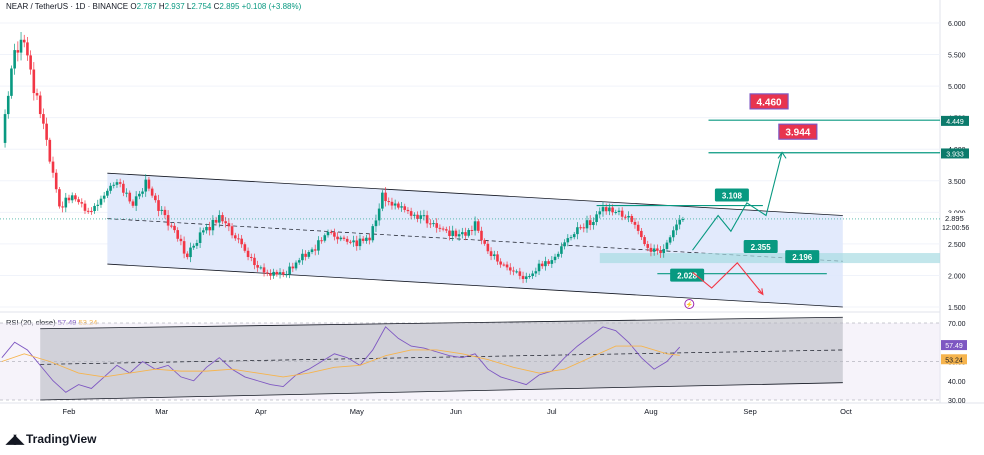  I want to click on rsi-header: RSI (20, close) 57.49 53.24, so click(51, 322).